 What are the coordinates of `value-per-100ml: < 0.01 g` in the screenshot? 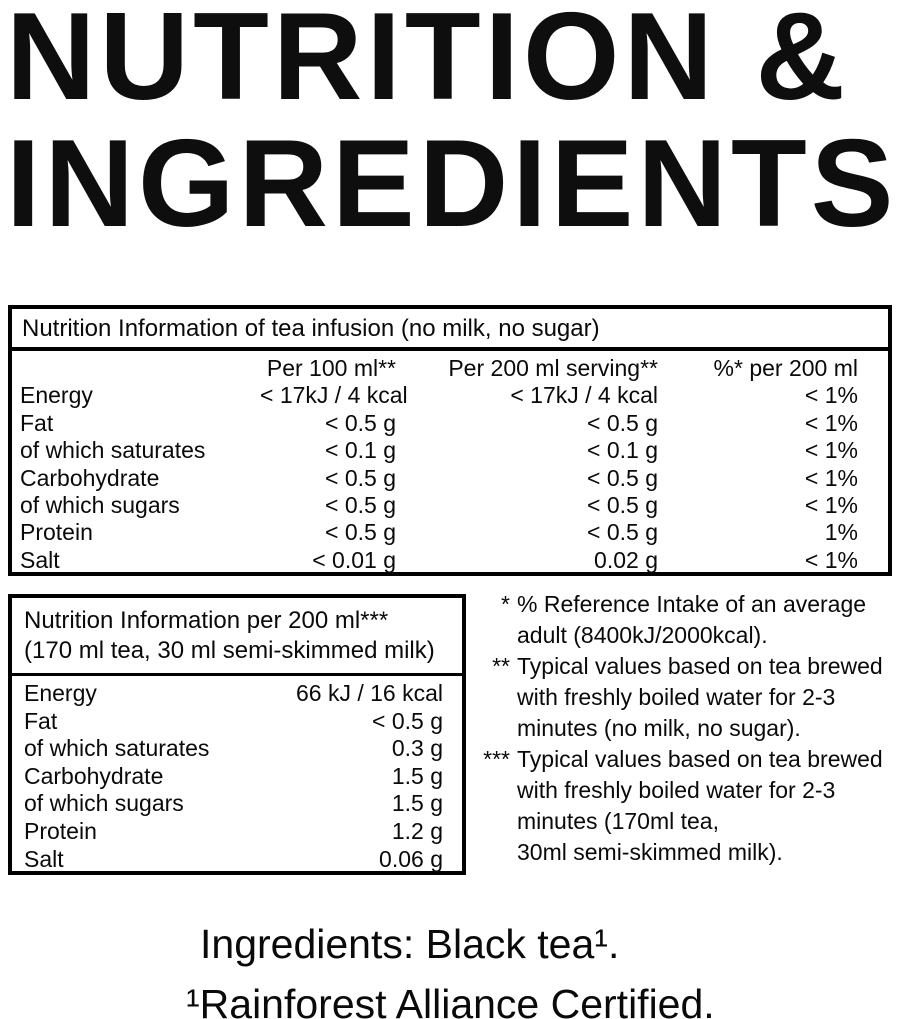 It's located at (354, 559).